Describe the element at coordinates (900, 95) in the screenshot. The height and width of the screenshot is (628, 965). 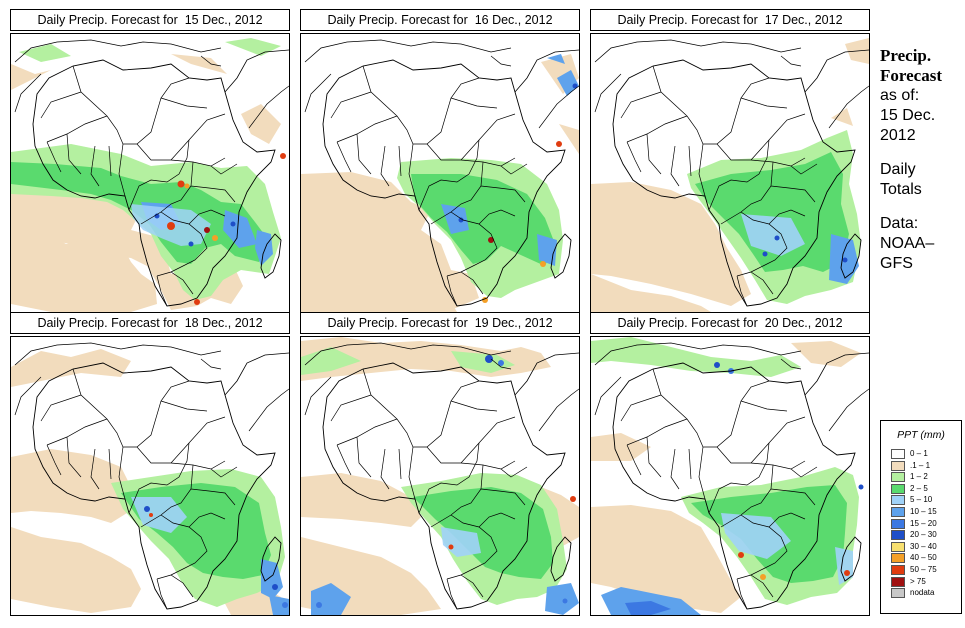
I see `asof-label: as of:` at that location.